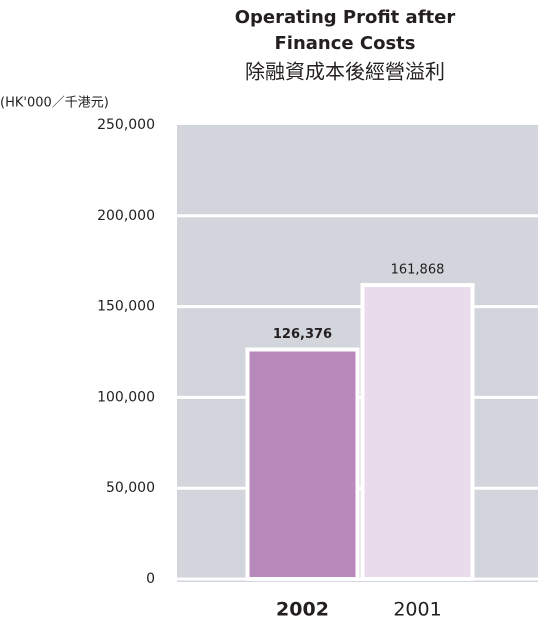  I want to click on chart-title: Operating Profit after, so click(345, 17).